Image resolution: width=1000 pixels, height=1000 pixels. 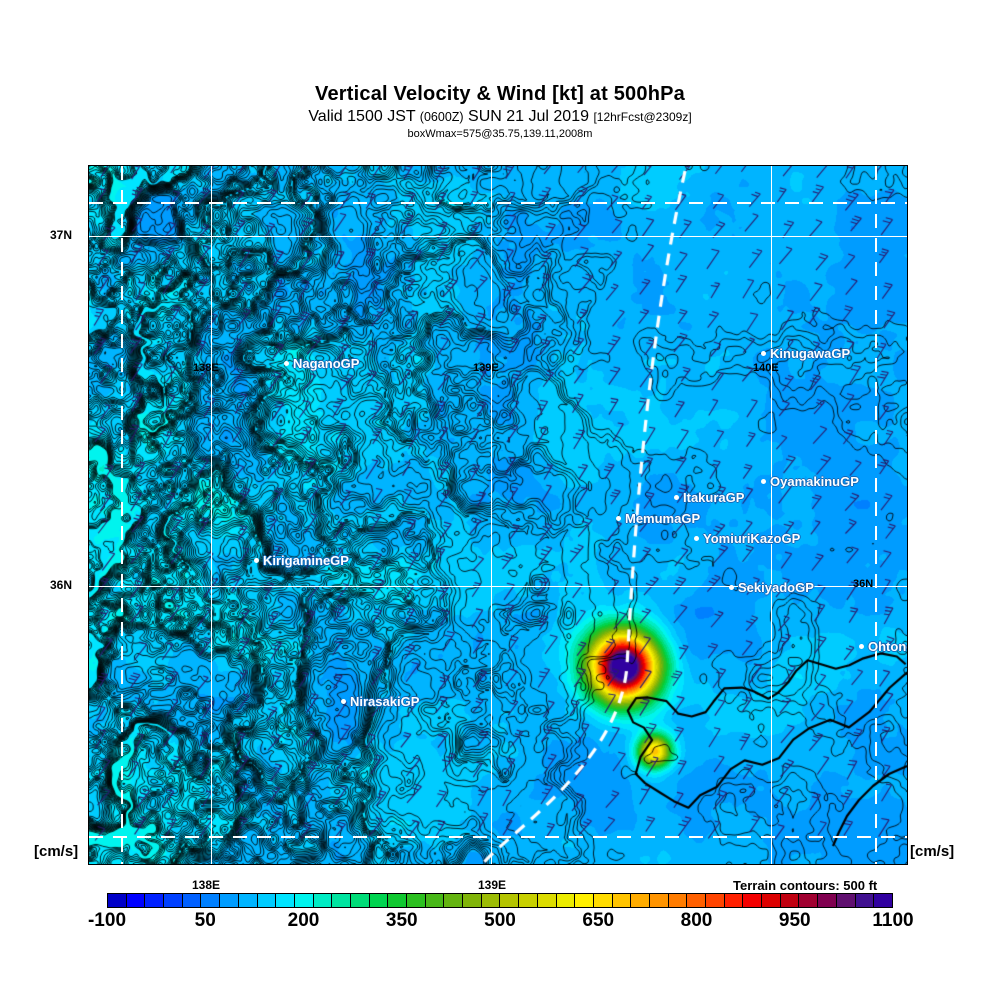 I want to click on station-label: KinugawaGP, so click(x=810, y=353).